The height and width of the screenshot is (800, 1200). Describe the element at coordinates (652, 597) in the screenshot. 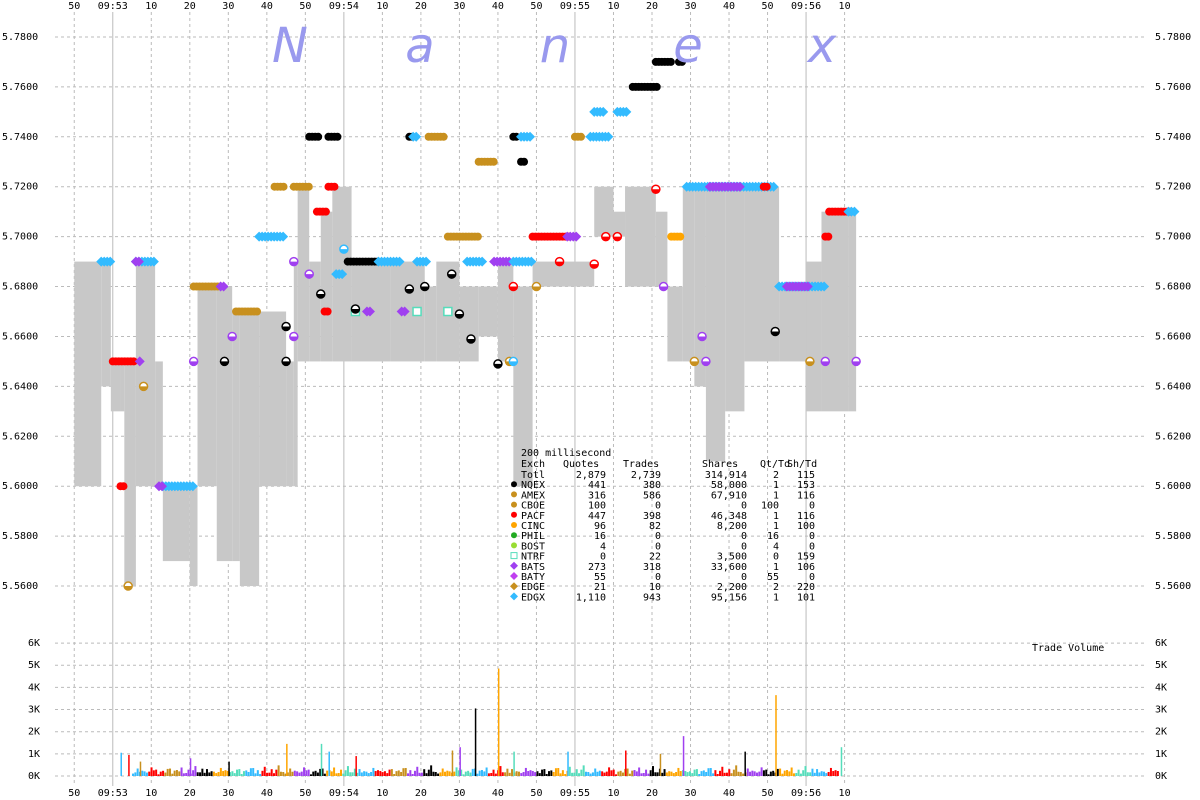

I see `legend-cell: 943` at that location.